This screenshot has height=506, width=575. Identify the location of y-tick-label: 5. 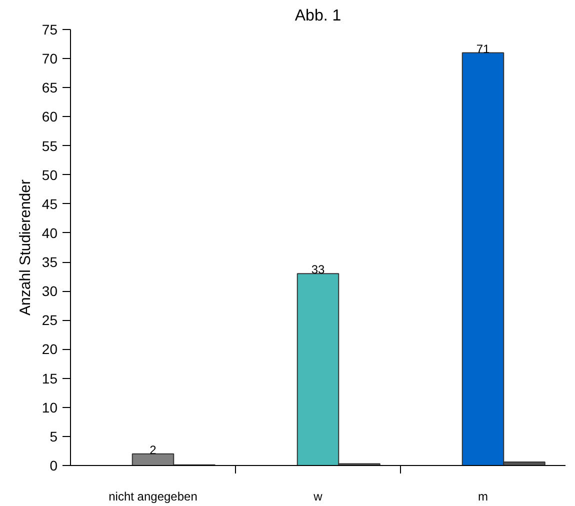
(54, 436).